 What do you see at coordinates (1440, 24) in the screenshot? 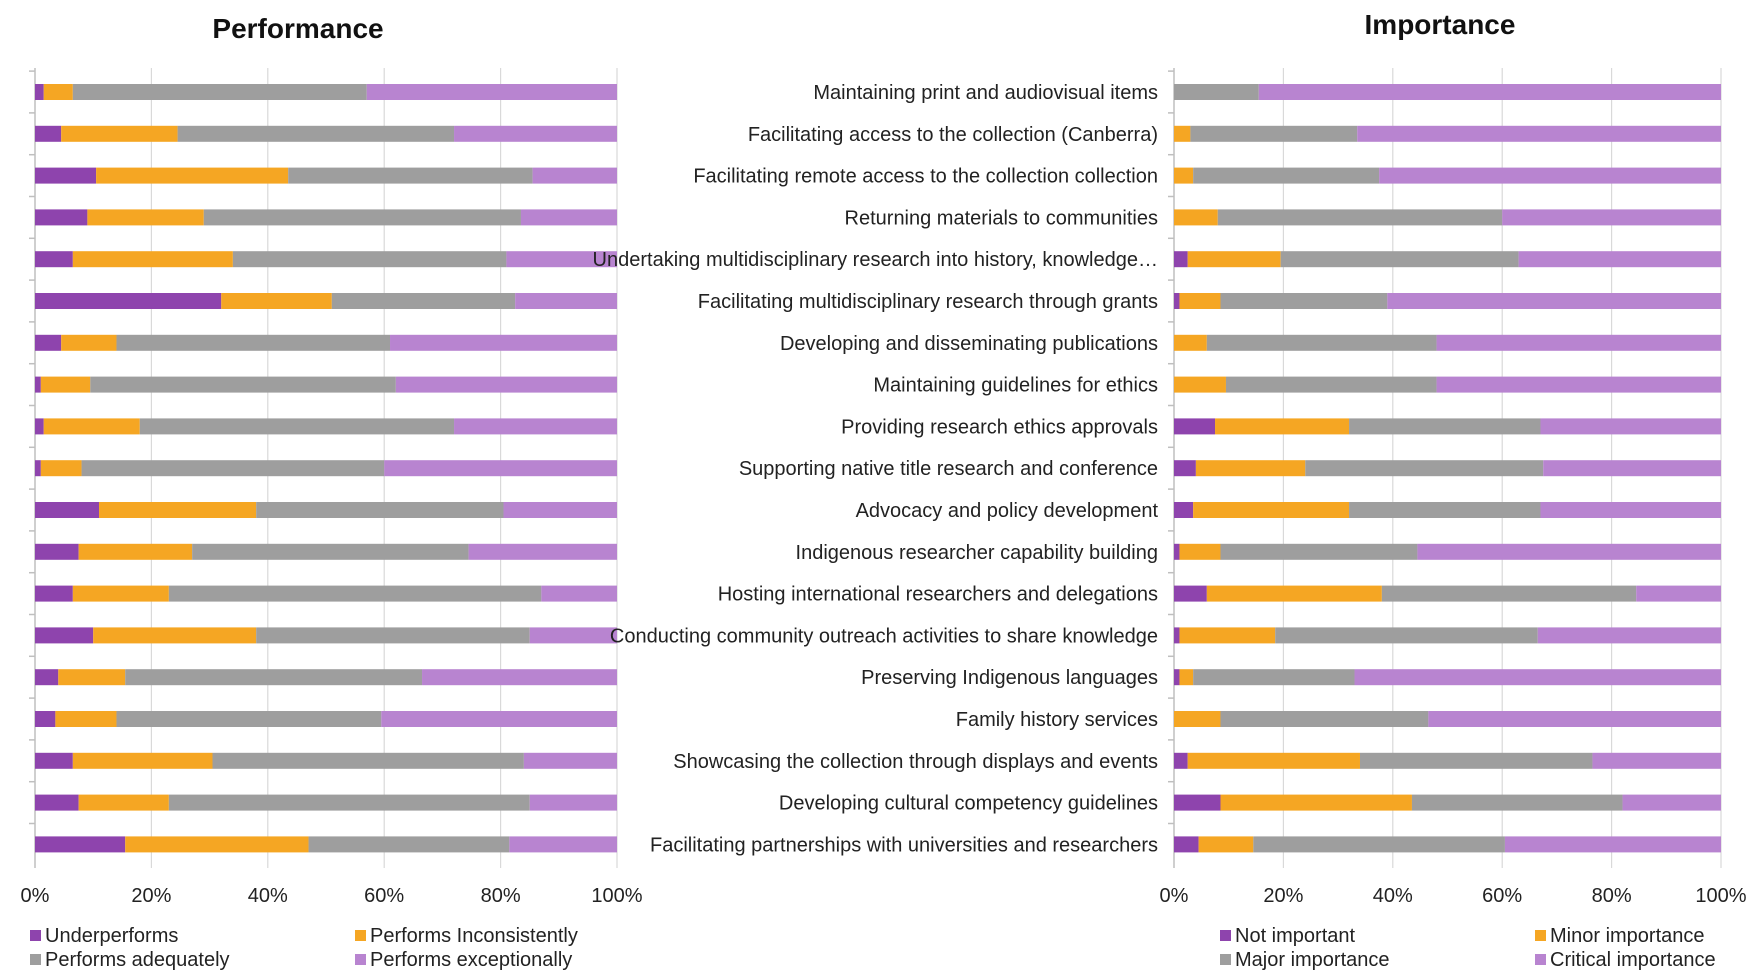
I see `chart-title: Importance` at bounding box center [1440, 24].